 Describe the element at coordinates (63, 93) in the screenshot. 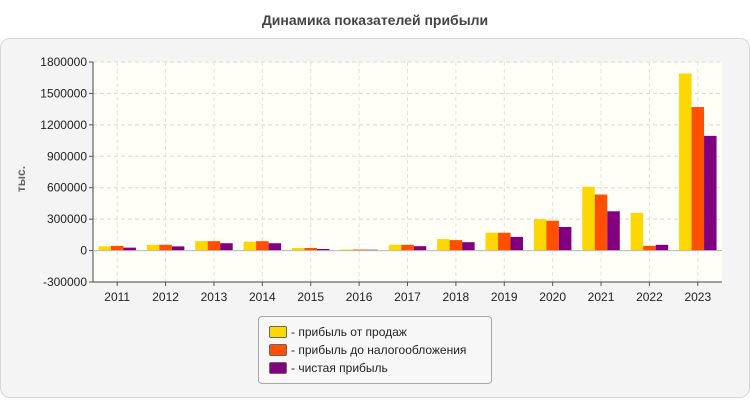

I see `y-tick-label: 1500000` at that location.